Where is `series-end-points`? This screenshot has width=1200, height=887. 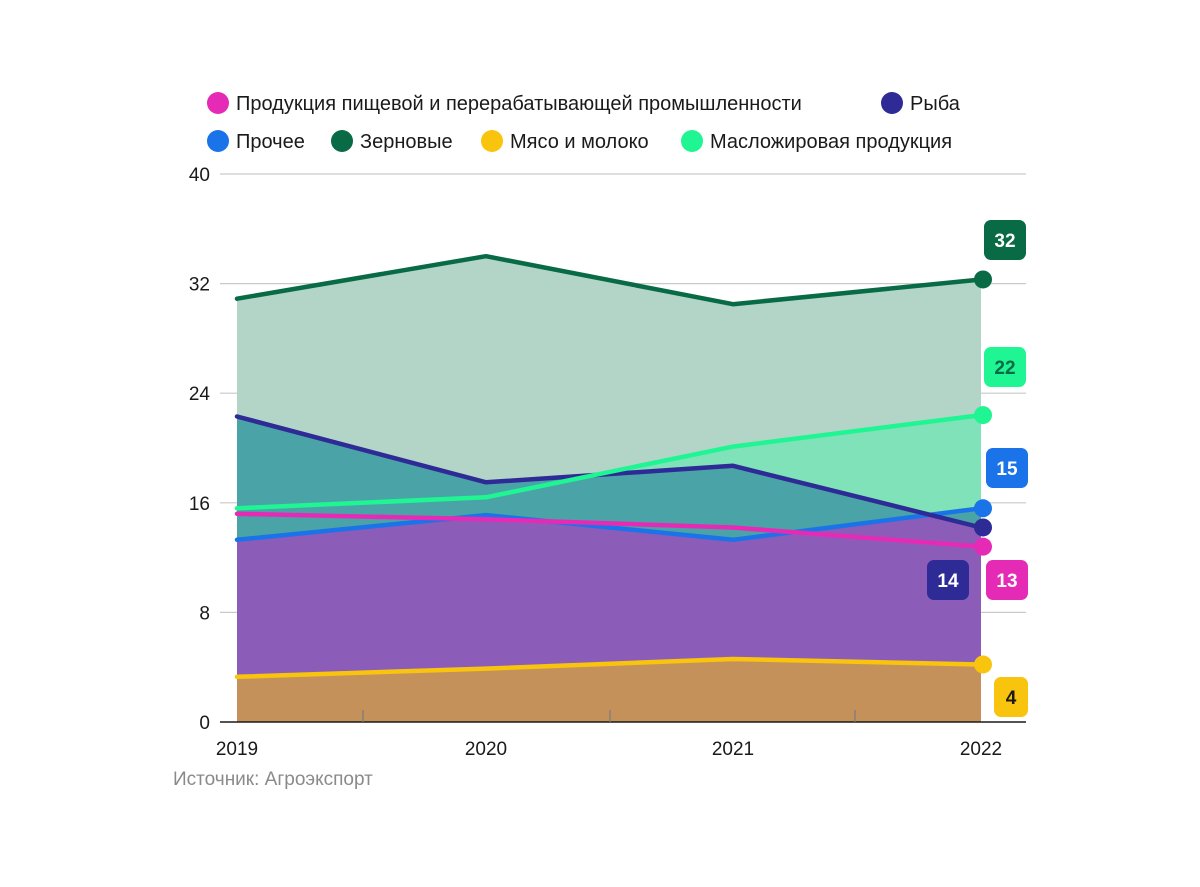 series-end-points is located at coordinates (983, 472).